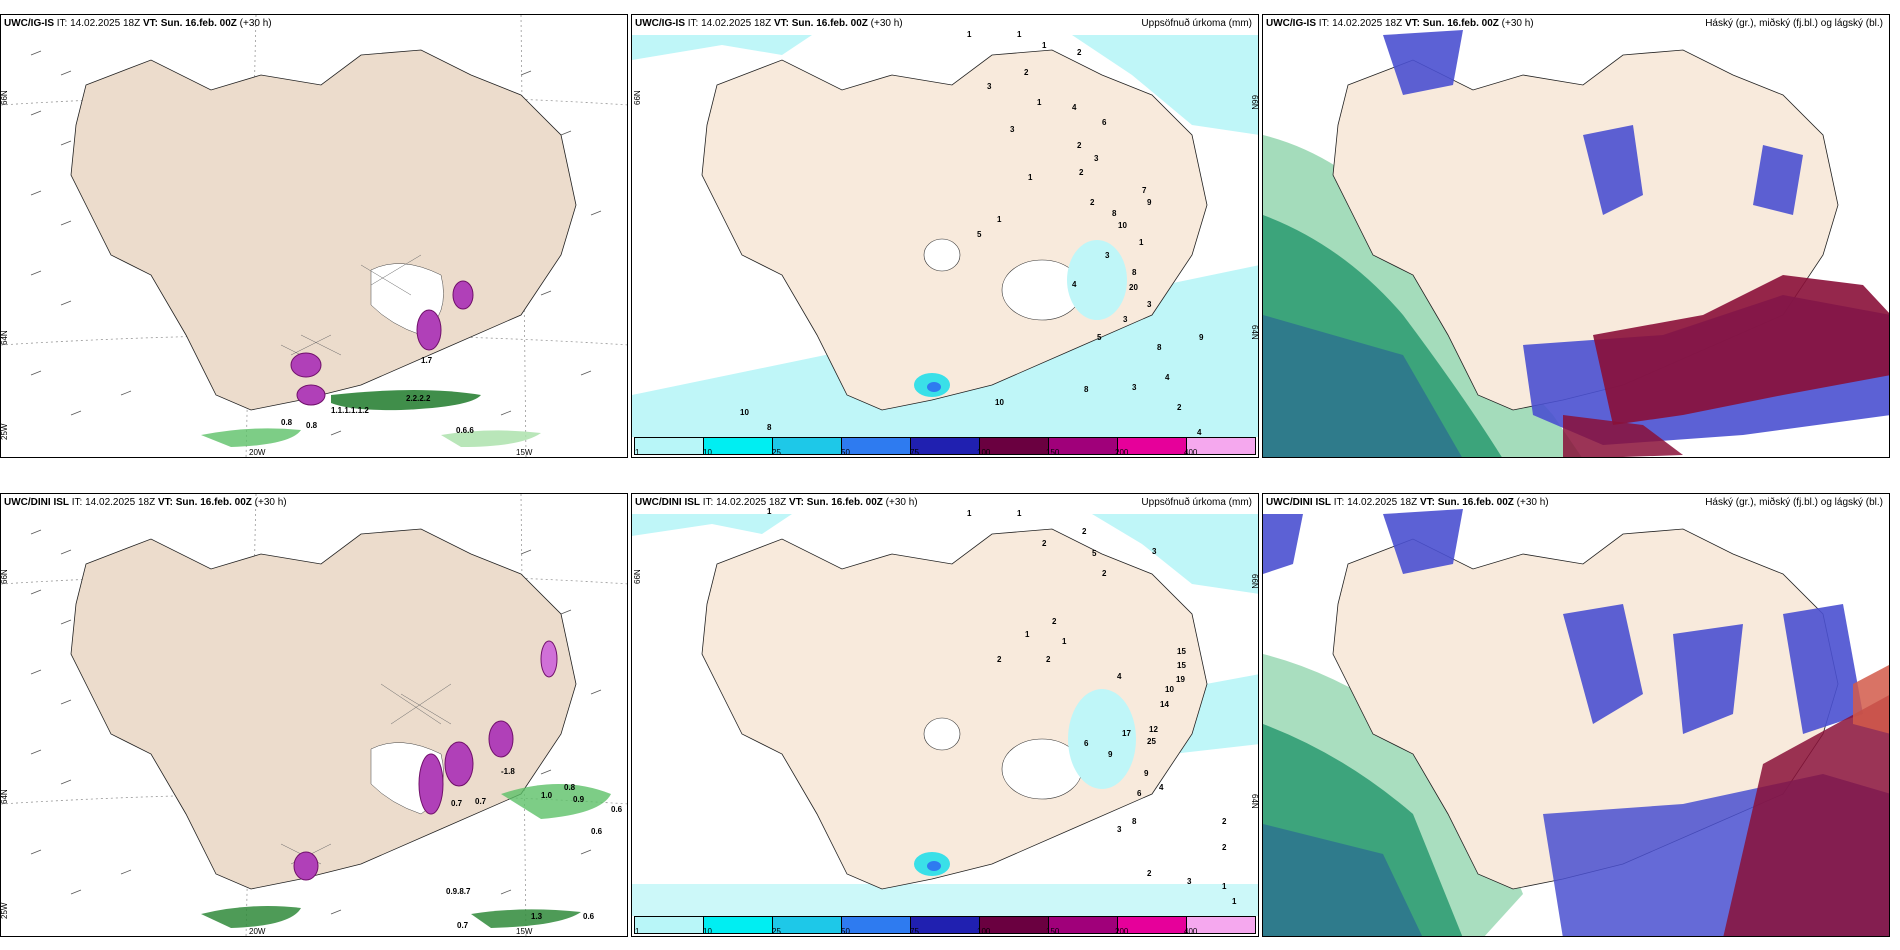  I want to click on precip-value: 9, so click(1201, 337).